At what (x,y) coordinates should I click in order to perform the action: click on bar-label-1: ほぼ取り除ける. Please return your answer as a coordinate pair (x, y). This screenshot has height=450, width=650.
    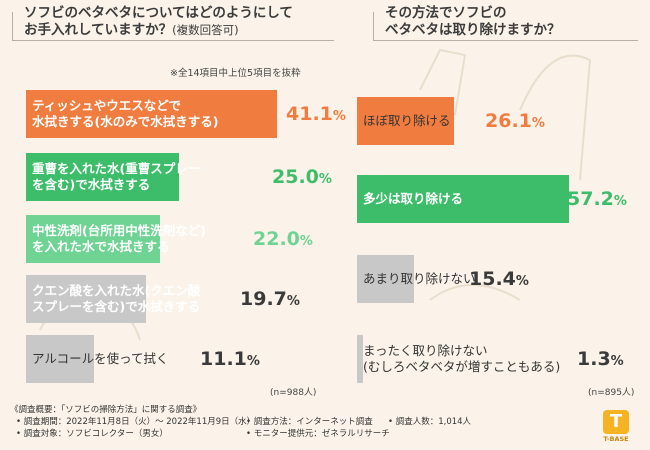
    Looking at the image, I should click on (407, 121).